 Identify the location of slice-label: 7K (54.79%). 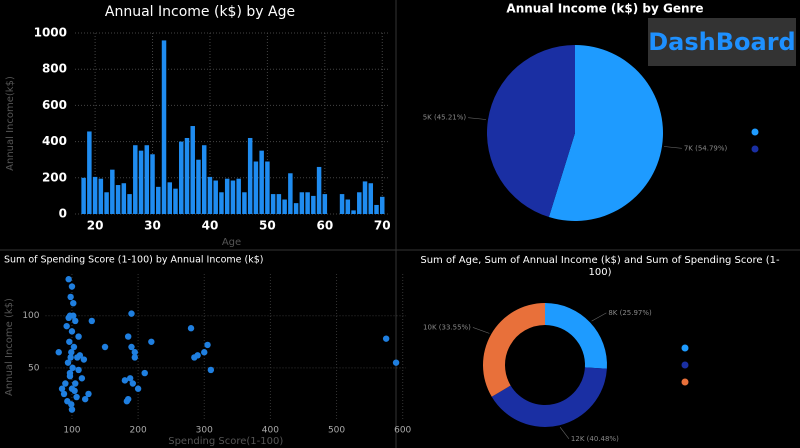
(706, 148).